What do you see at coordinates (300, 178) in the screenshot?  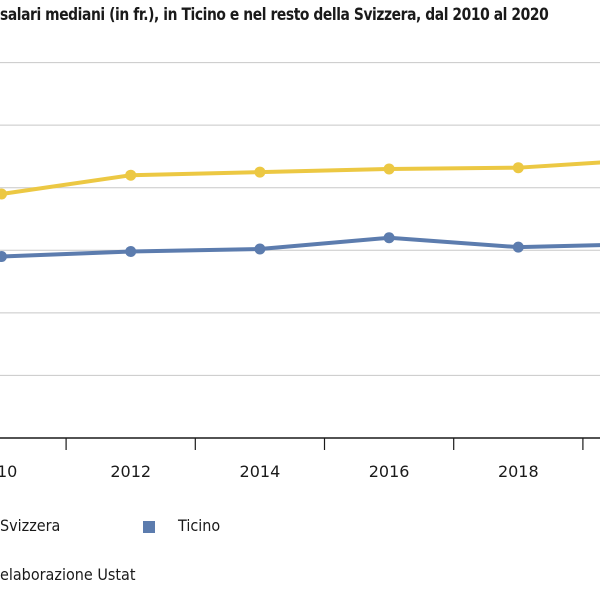 I see `series-line-svizzera` at bounding box center [300, 178].